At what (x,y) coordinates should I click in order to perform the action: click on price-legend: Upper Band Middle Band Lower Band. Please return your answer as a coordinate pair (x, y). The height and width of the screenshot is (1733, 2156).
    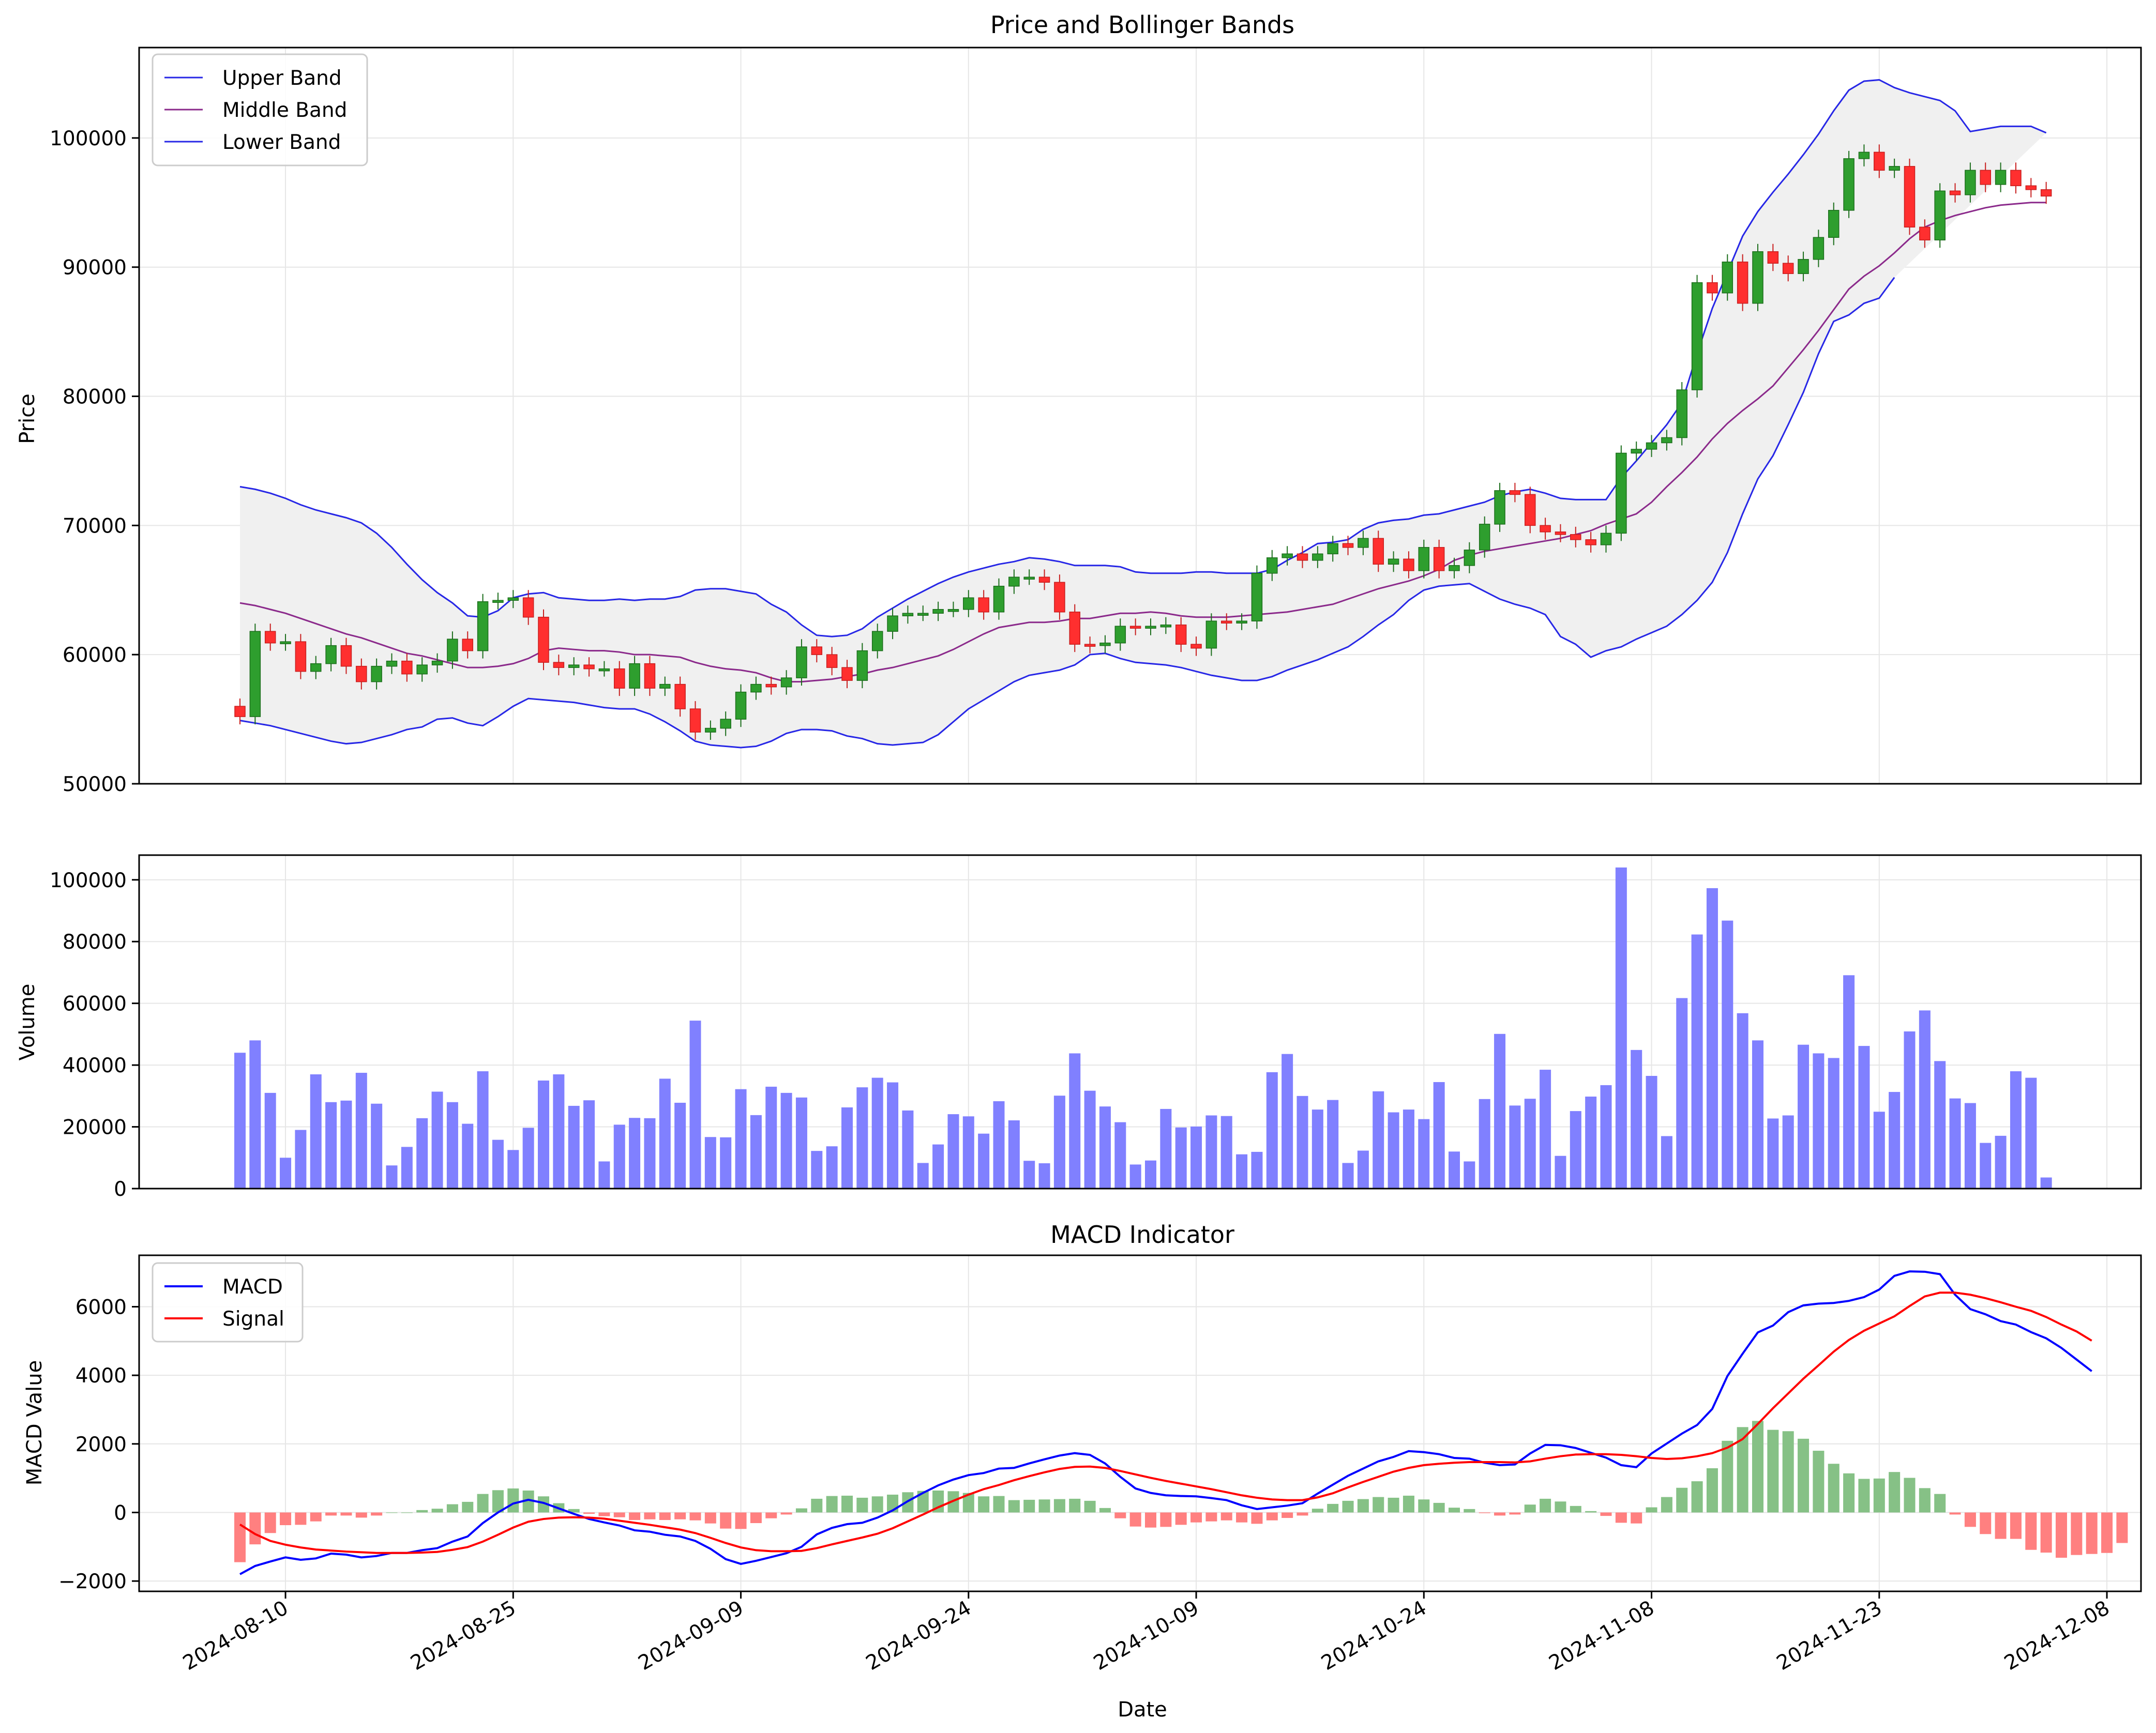
    Looking at the image, I should click on (260, 109).